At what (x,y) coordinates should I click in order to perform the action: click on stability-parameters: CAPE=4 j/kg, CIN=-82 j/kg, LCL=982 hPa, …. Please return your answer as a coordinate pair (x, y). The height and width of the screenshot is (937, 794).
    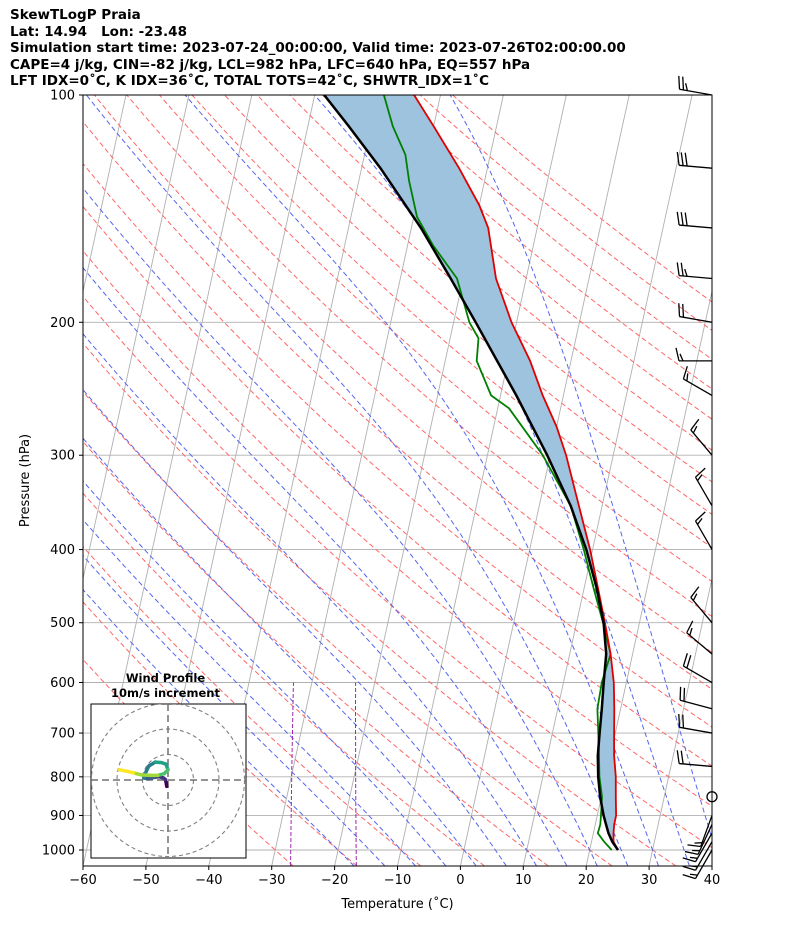
    Looking at the image, I should click on (270, 64).